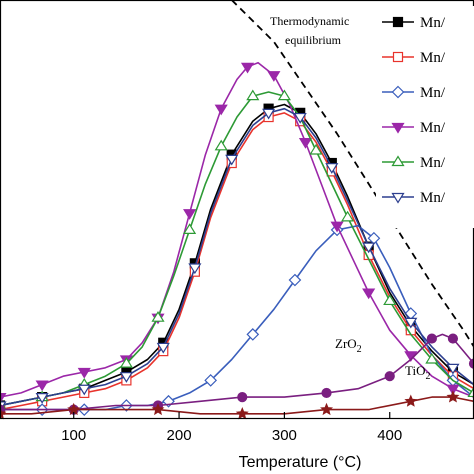 This screenshot has height=474, width=474. Describe the element at coordinates (415, 370) in the screenshot. I see `tio2-label-base: TiO` at that location.